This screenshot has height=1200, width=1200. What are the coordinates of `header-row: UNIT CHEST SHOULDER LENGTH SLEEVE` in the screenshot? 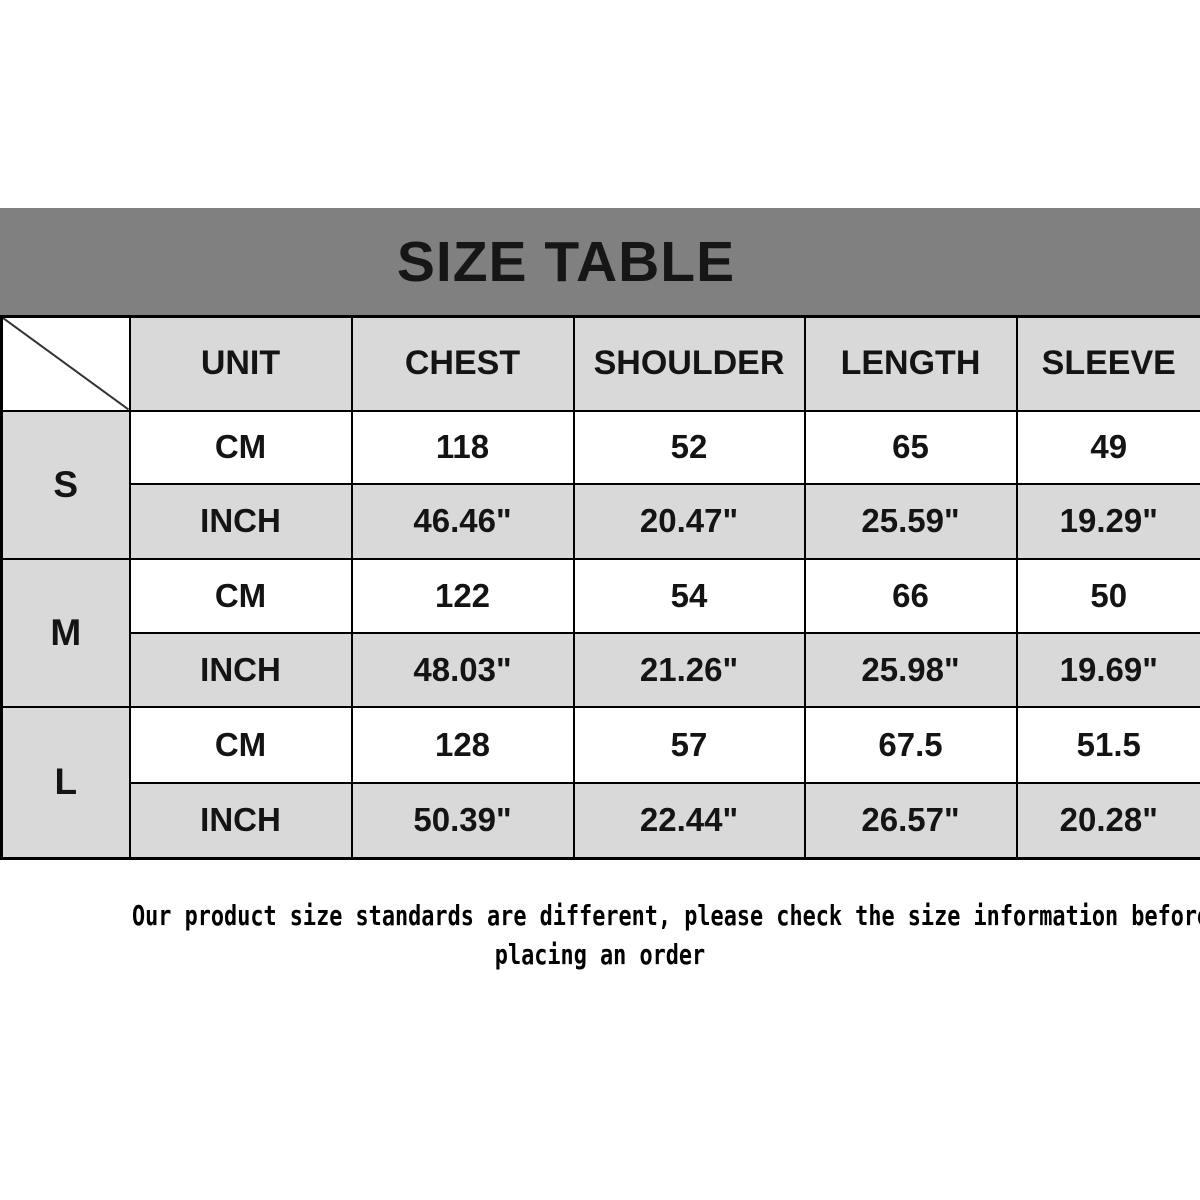 It's located at (600, 363).